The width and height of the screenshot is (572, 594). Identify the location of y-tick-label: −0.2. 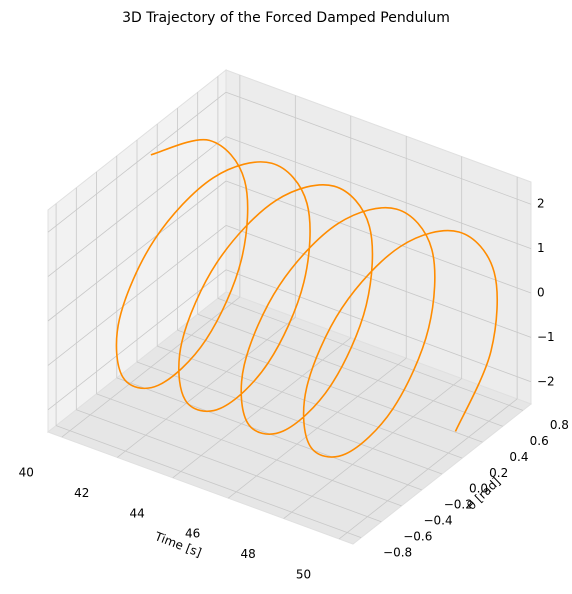
(458, 505).